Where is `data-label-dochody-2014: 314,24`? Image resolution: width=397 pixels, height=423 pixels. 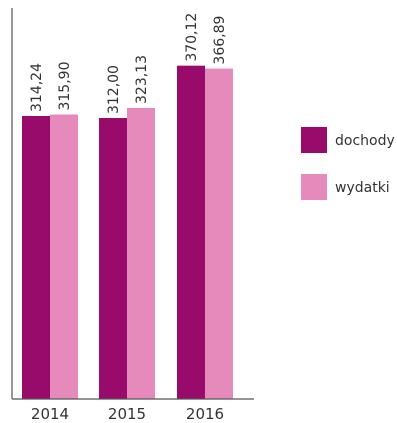
data-label-dochody-2014: 314,24 is located at coordinates (37, 87).